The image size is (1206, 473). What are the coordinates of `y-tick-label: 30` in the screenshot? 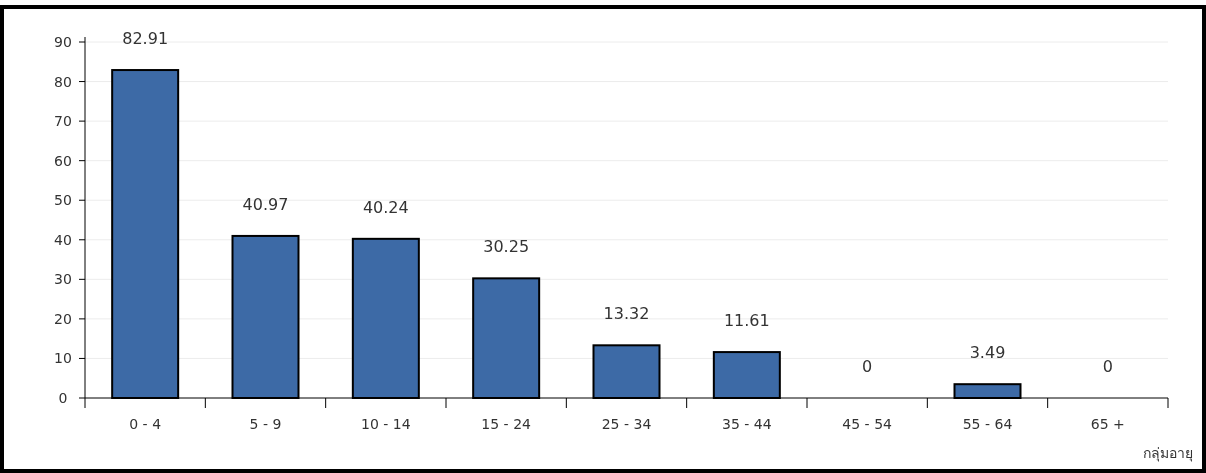 It's located at (63, 279).